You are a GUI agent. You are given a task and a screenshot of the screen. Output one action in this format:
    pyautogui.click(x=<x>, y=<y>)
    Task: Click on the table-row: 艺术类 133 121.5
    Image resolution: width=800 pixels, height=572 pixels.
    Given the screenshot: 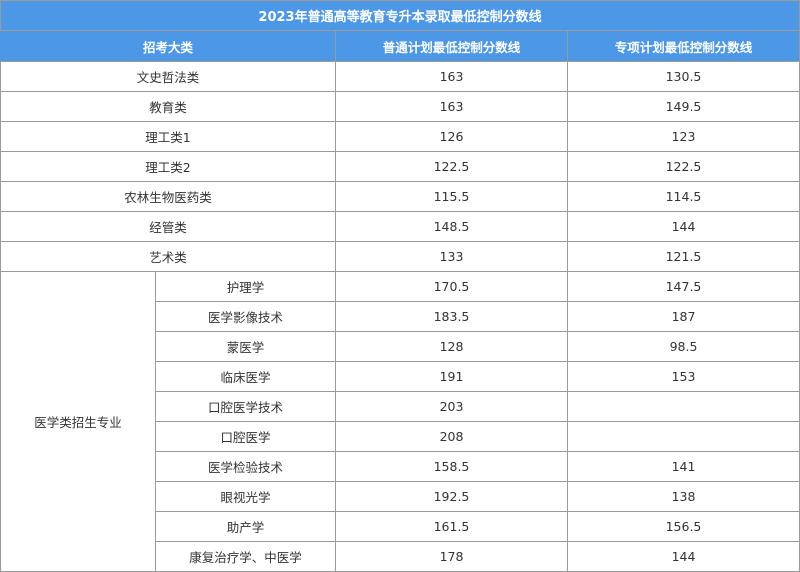 What is the action you would take?
    pyautogui.click(x=400, y=256)
    